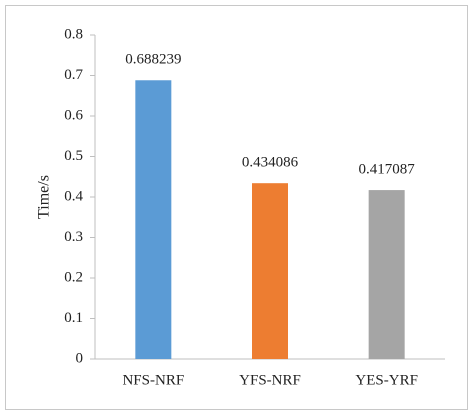 The image size is (474, 417). What do you see at coordinates (270, 163) in the screenshot?
I see `data-label: 0.434086` at bounding box center [270, 163].